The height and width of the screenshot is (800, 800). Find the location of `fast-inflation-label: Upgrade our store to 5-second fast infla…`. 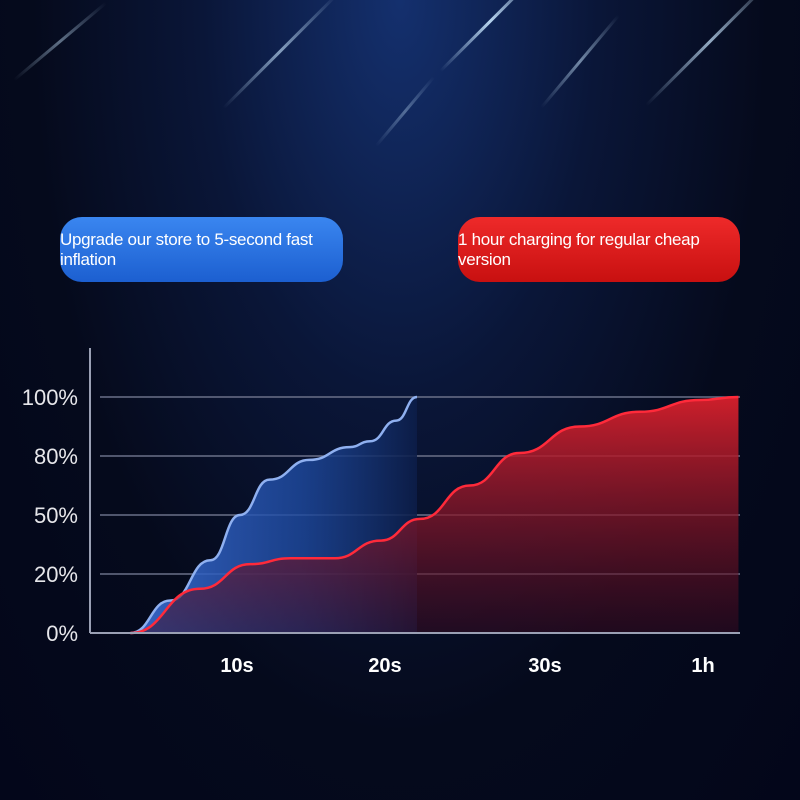

fast-inflation-label: Upgrade our store to 5-second fast infla… is located at coordinates (186, 249).